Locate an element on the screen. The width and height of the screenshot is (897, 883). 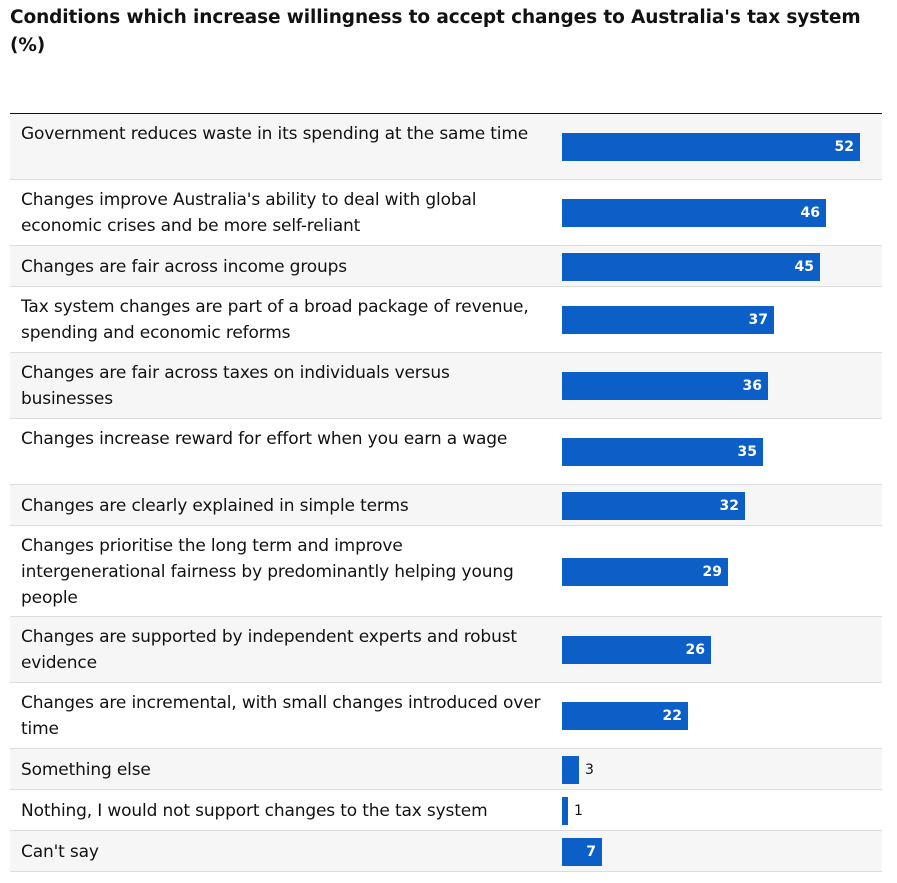
bar-value-label: 3 is located at coordinates (589, 770).